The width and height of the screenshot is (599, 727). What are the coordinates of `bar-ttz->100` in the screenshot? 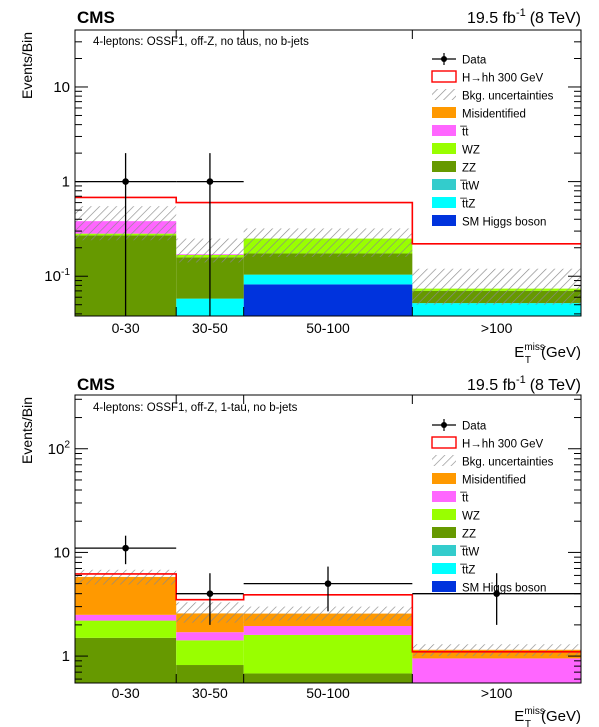 It's located at (496, 309).